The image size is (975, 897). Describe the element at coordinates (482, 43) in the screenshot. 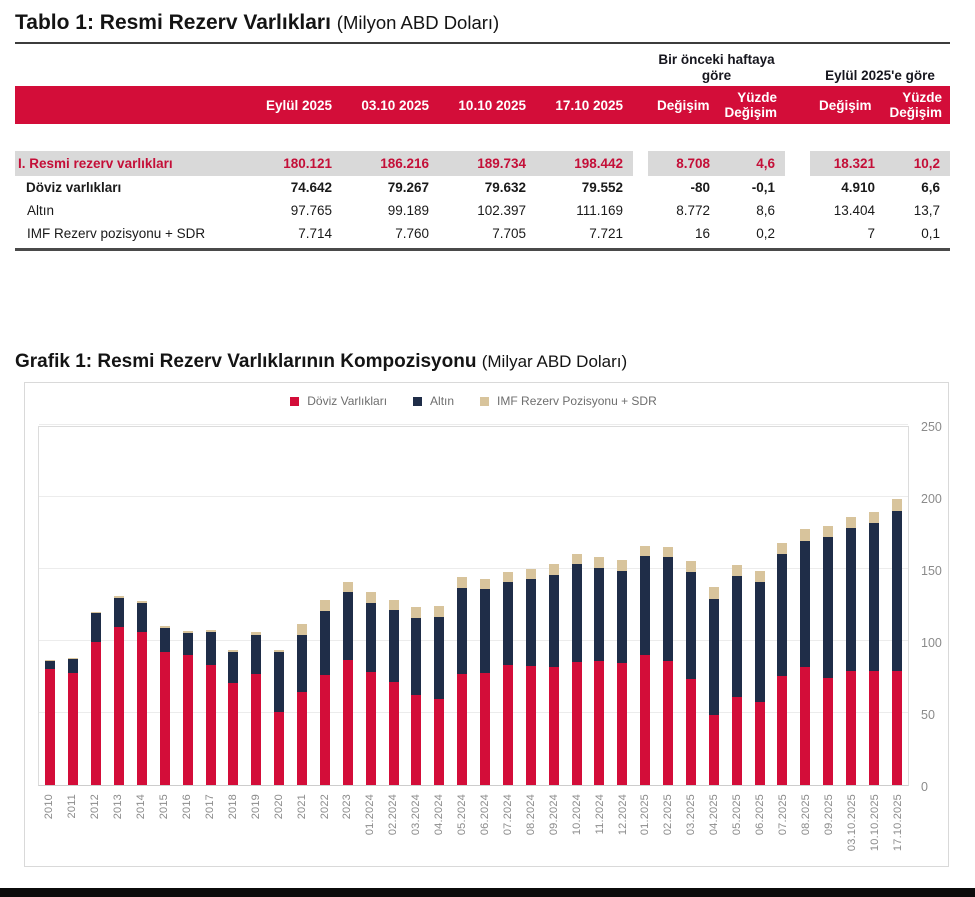

I see `title-divider` at that location.